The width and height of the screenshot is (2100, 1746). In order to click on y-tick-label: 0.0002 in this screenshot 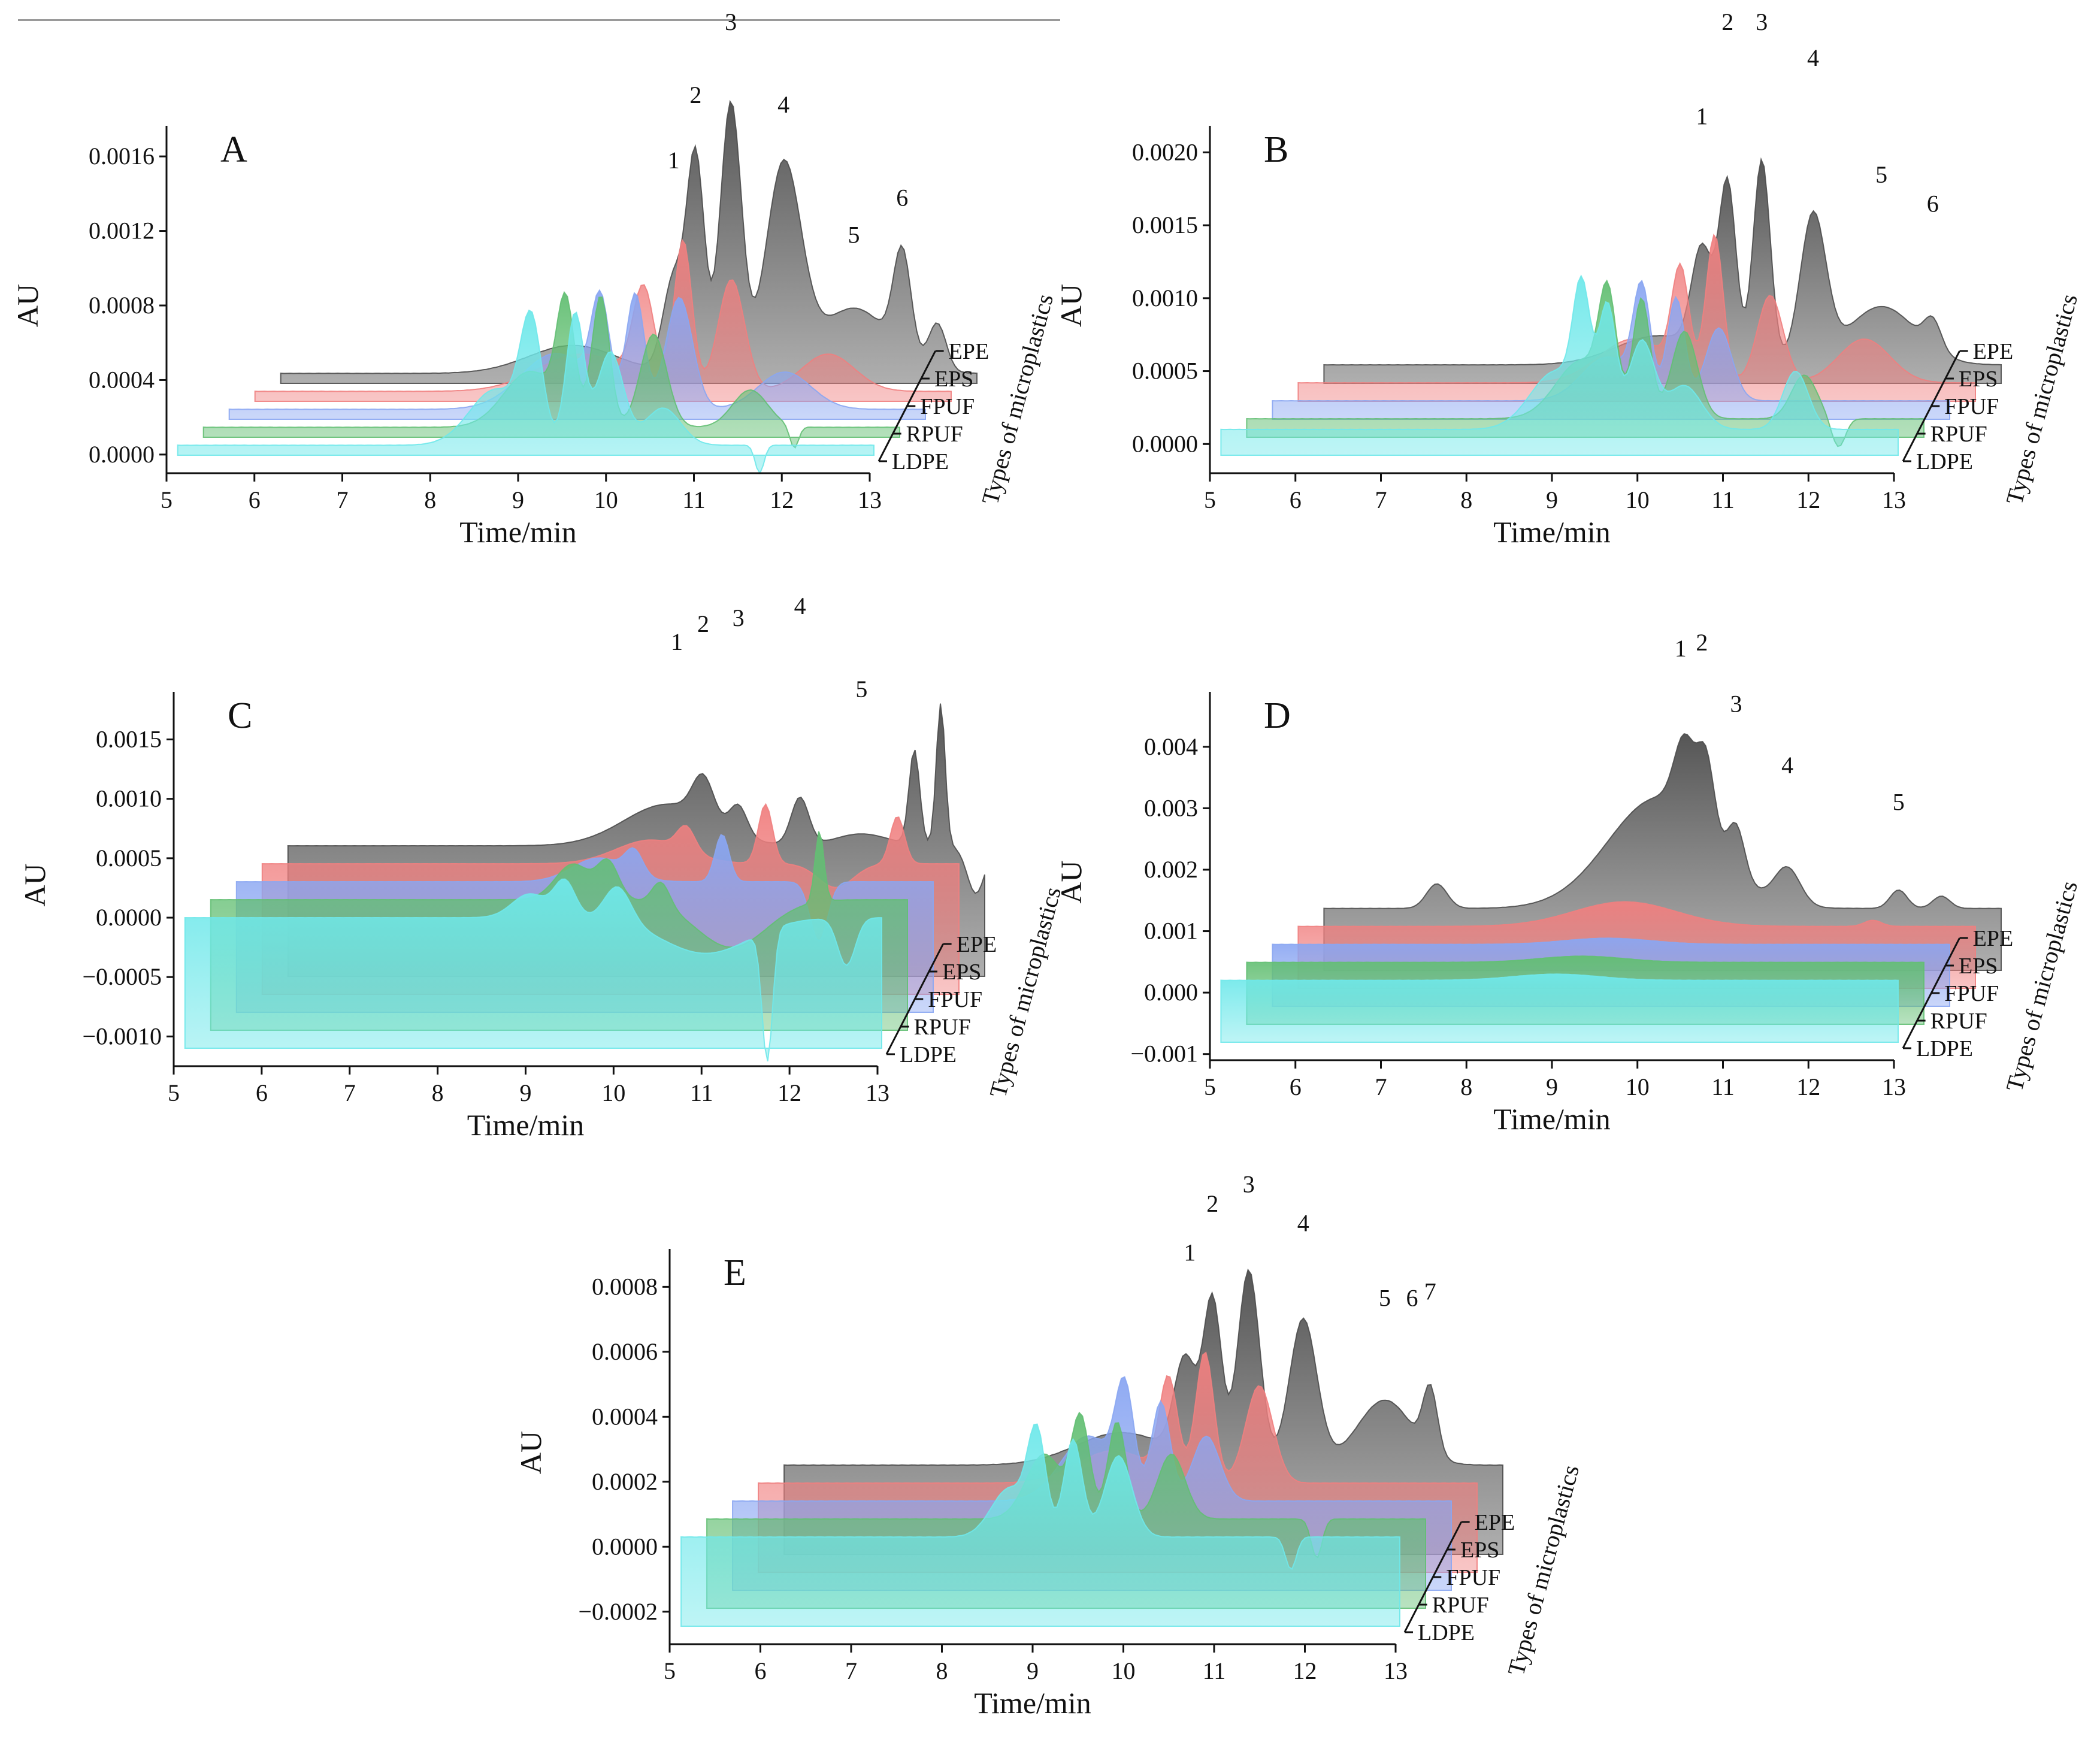, I will do `click(625, 1482)`.